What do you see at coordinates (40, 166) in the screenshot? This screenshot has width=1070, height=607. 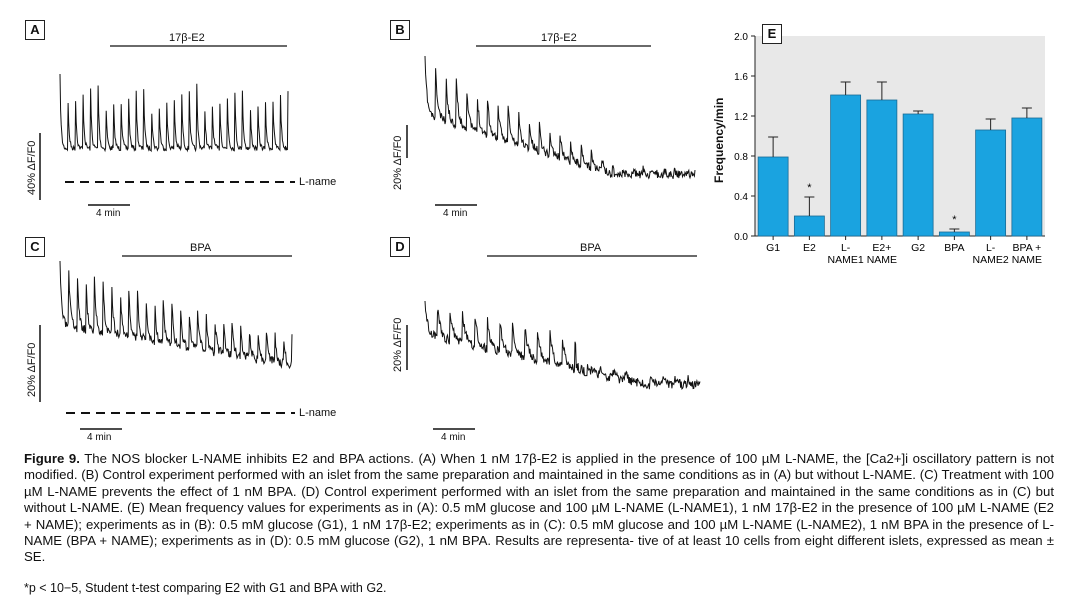 I see `scale-bar-y-a` at bounding box center [40, 166].